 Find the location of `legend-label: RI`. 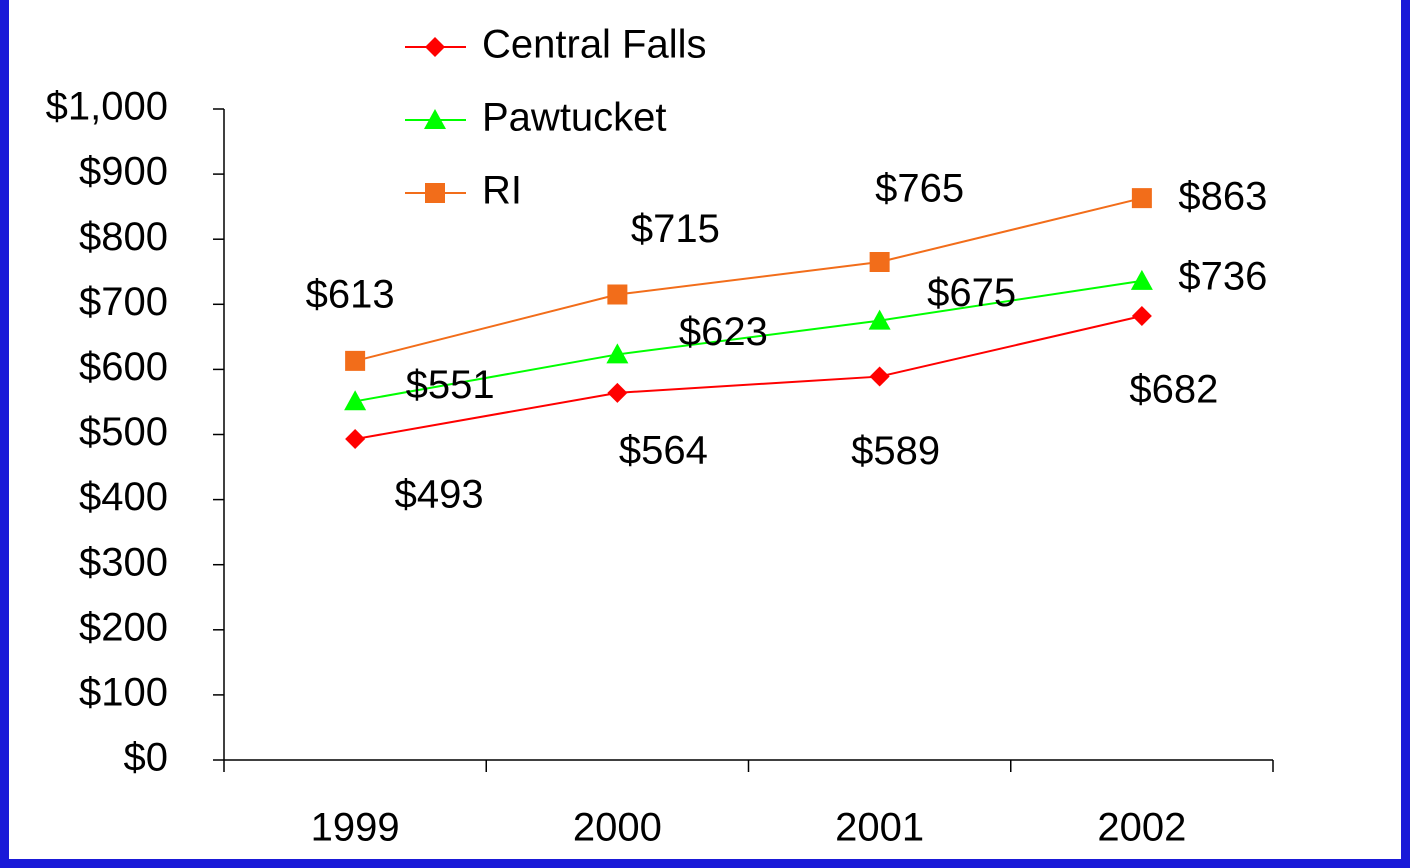

legend-label: RI is located at coordinates (502, 191).